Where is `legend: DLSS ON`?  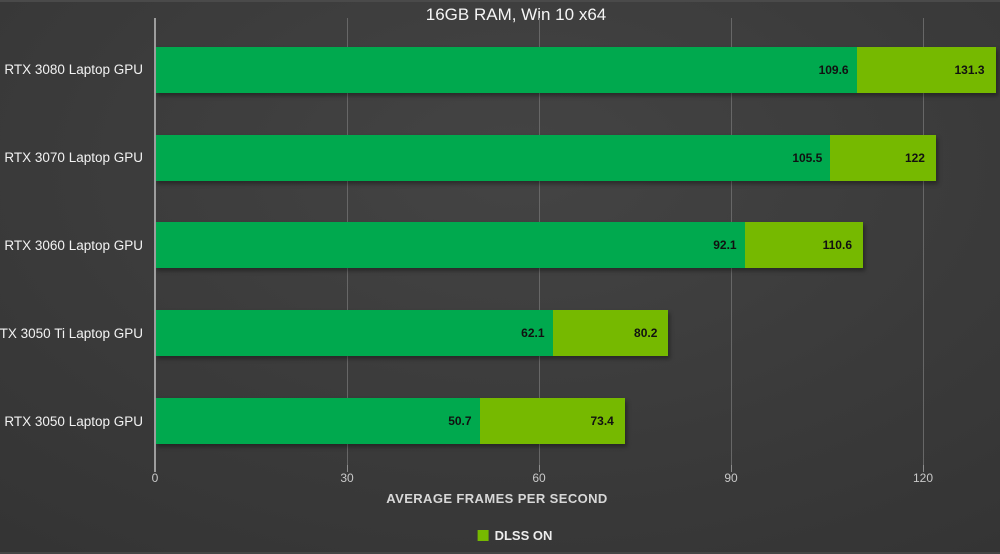
legend: DLSS ON is located at coordinates (515, 535).